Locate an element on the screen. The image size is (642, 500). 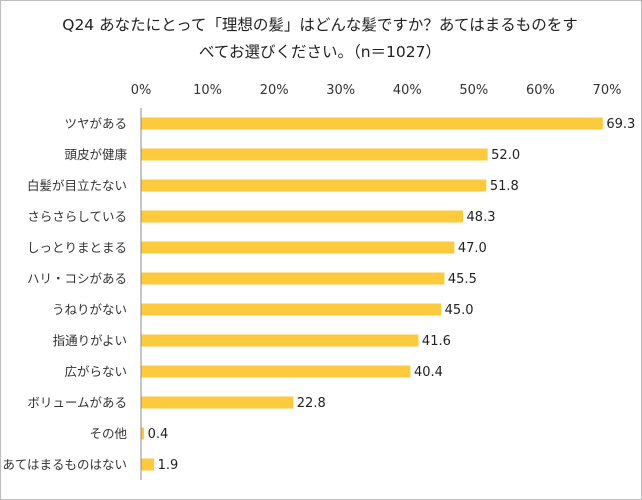
category-label: あてはまるものはない is located at coordinates (64, 464).